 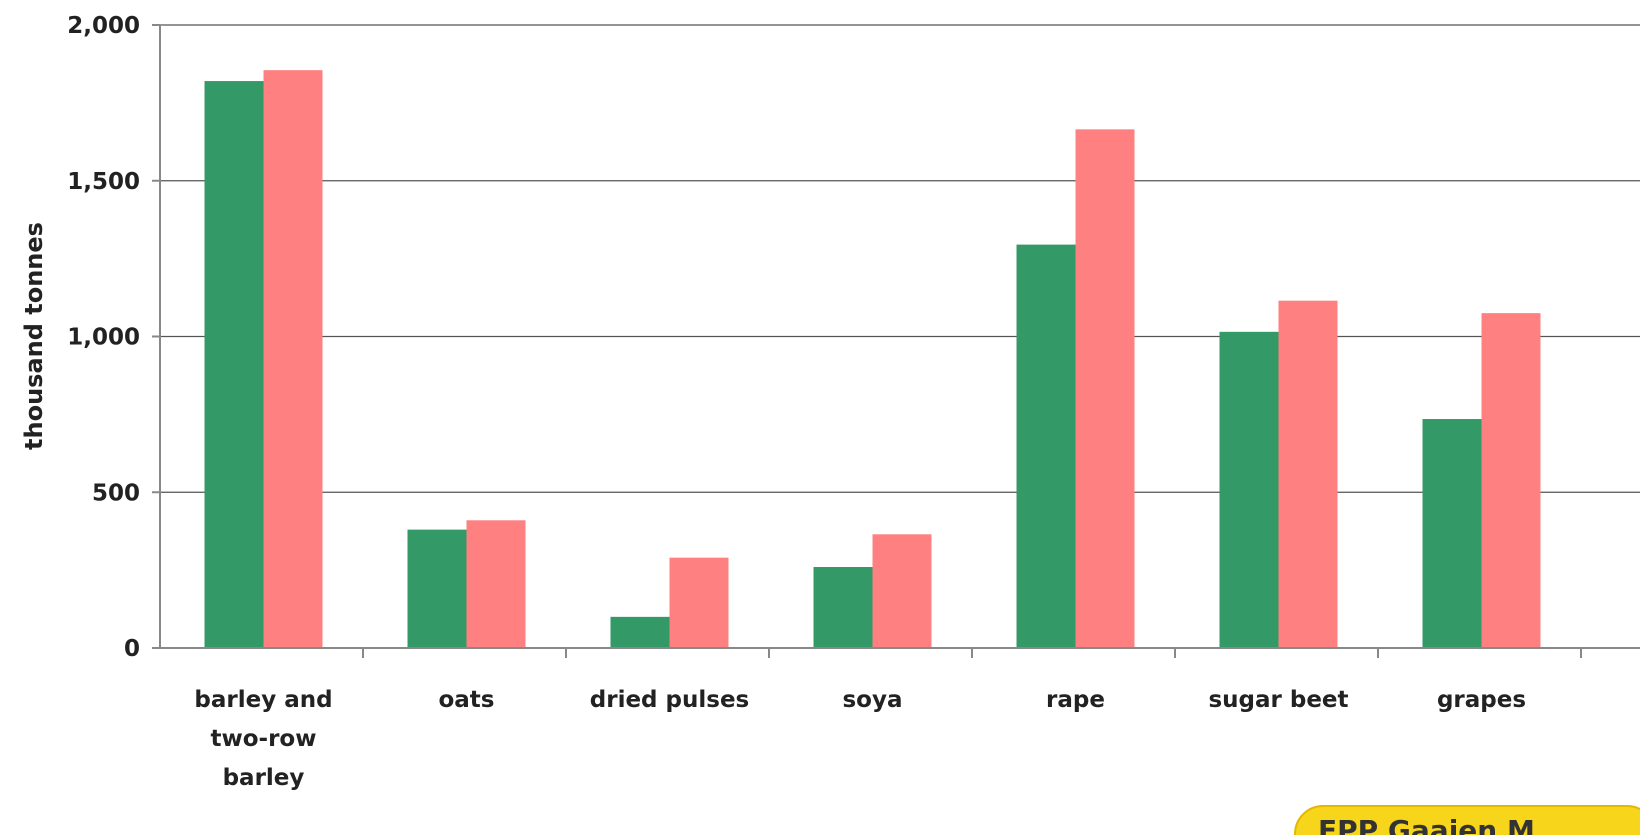 What do you see at coordinates (1426, 824) in the screenshot?
I see `source-badge-text: FPP Gaaien M` at bounding box center [1426, 824].